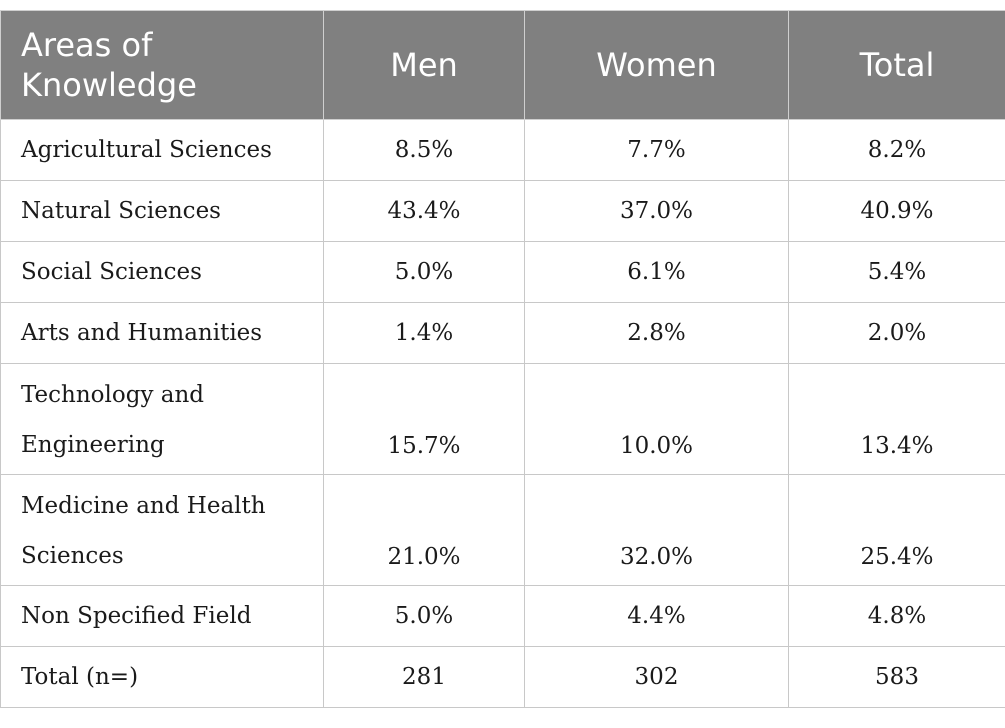  Describe the element at coordinates (424, 65) in the screenshot. I see `header-men: Men` at that location.